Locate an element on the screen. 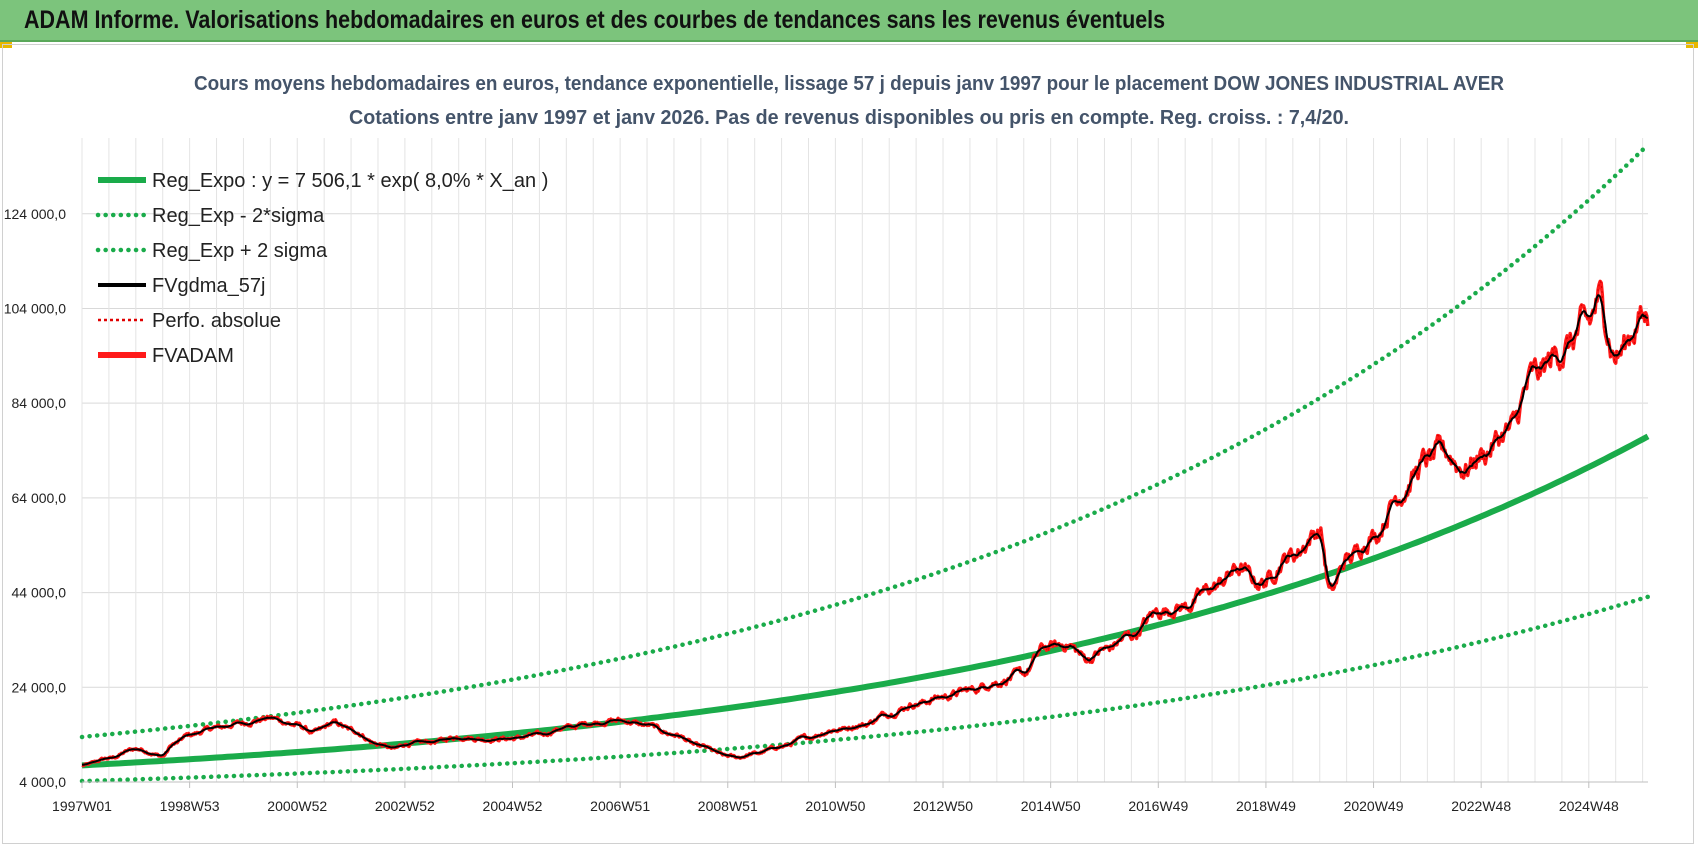 This screenshot has height=848, width=1698. x-tick-label: 2004W52 is located at coordinates (513, 806).